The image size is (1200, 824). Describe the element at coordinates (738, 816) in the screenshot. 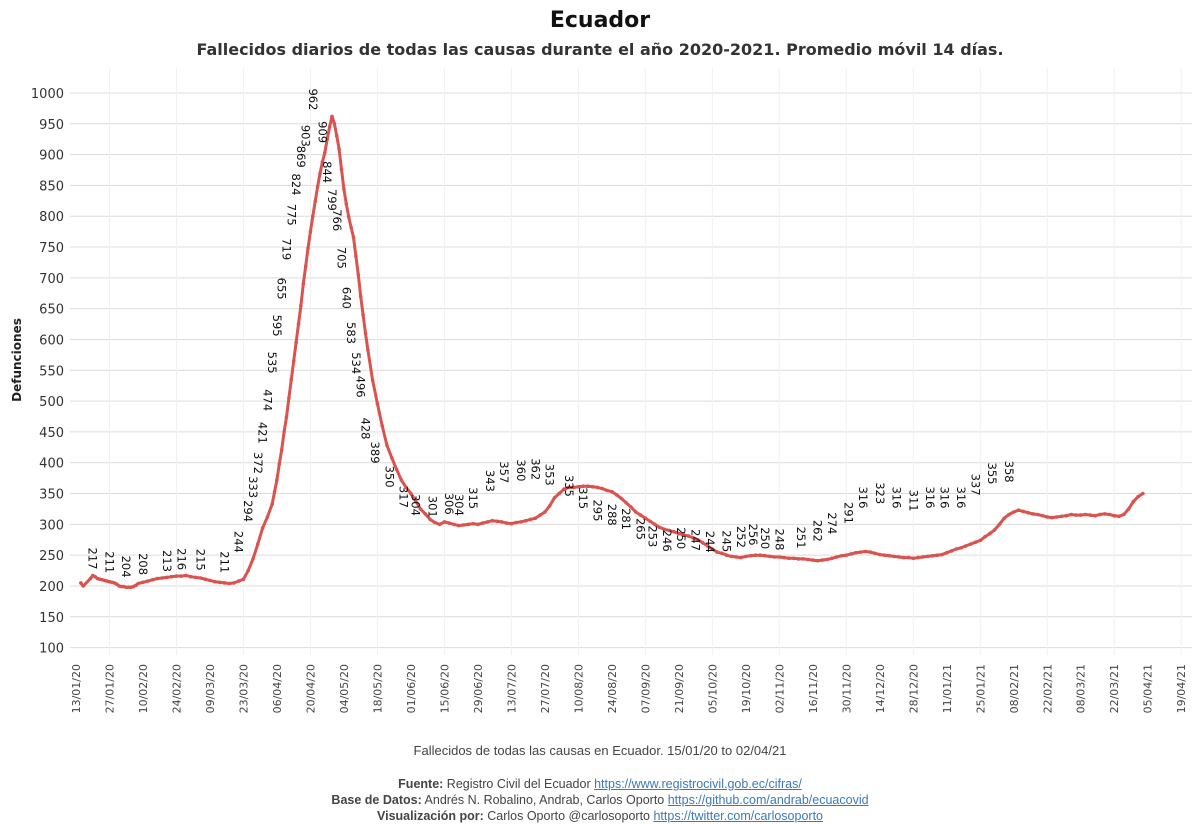

I see `credit-visualization-link: https://twitter.com/carlosoporto` at that location.